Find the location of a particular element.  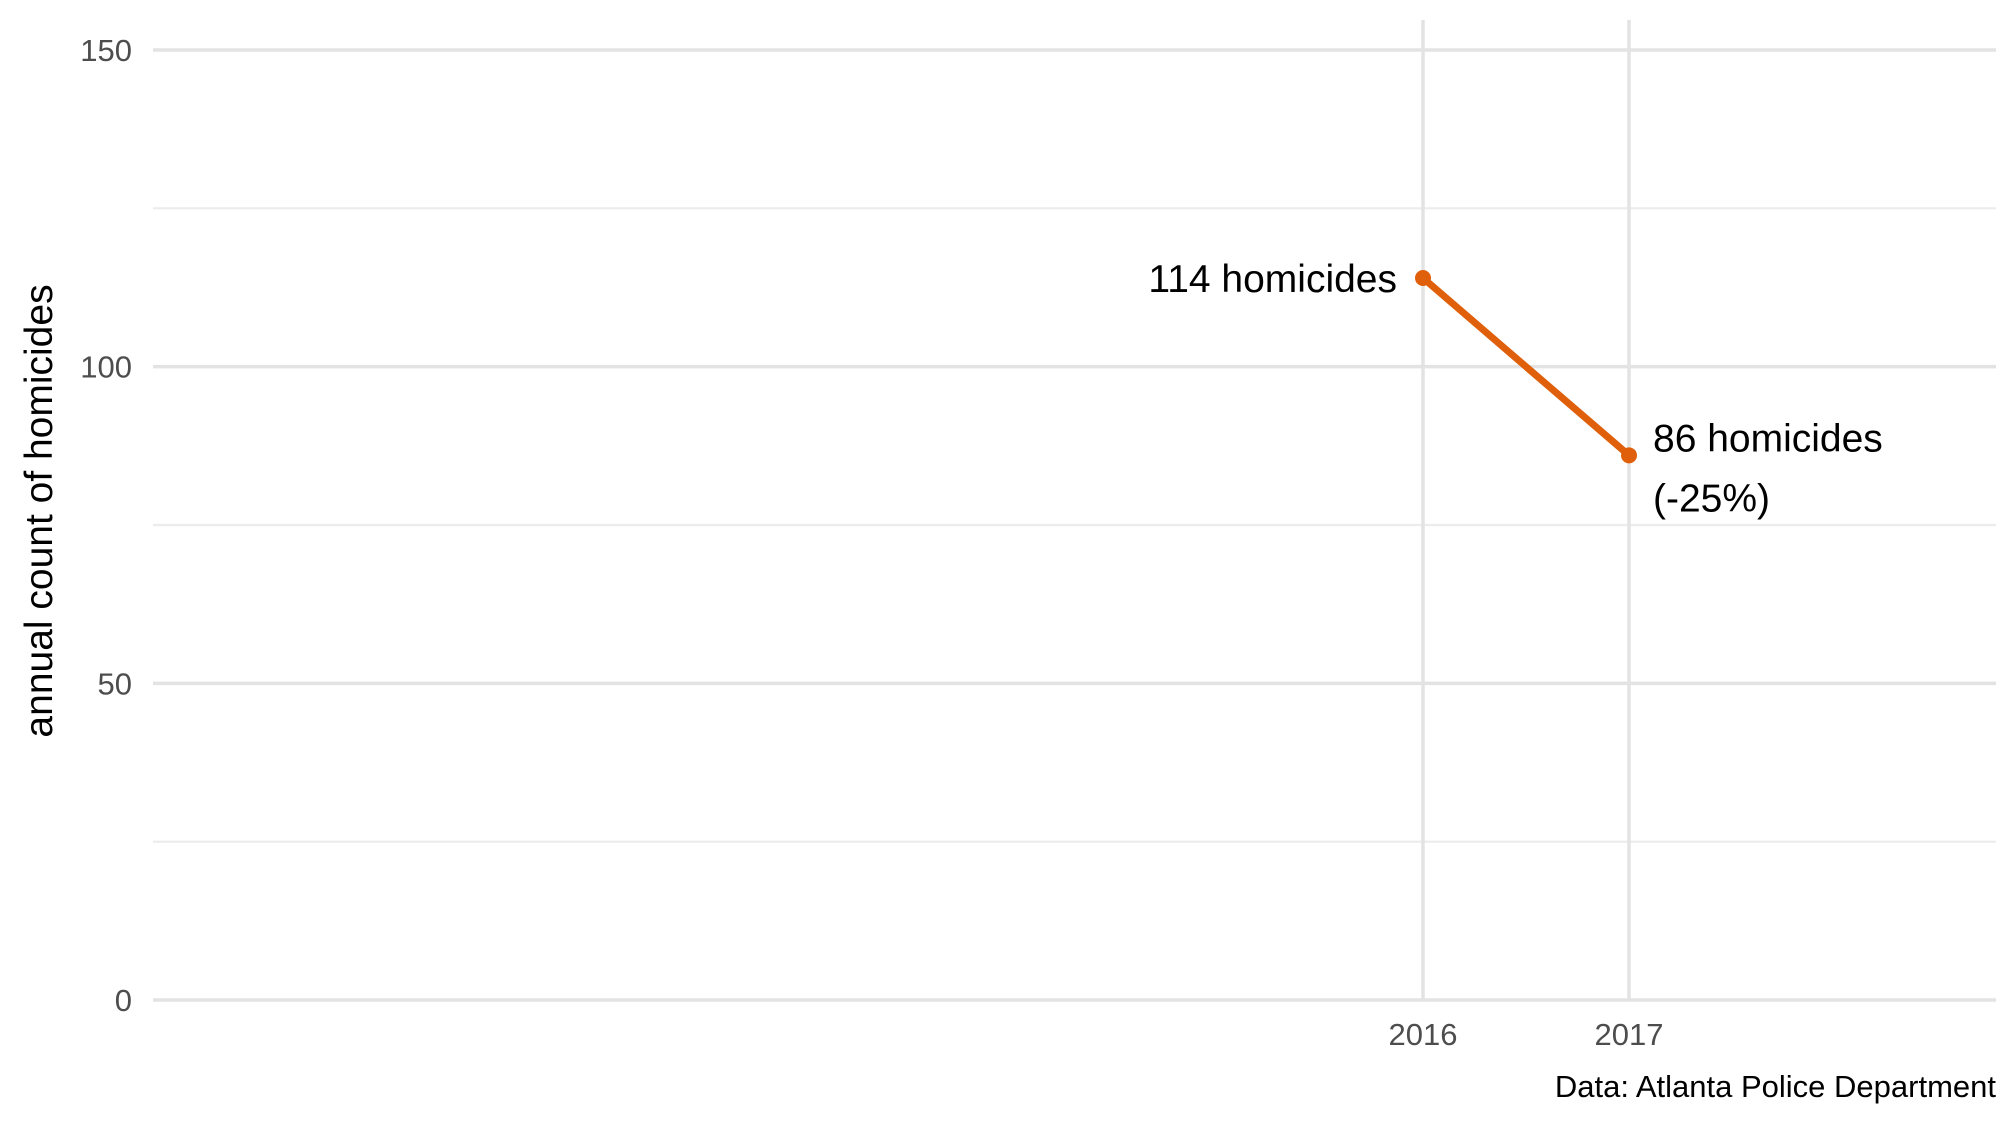

point-annotation: 86 homicides is located at coordinates (1768, 438).